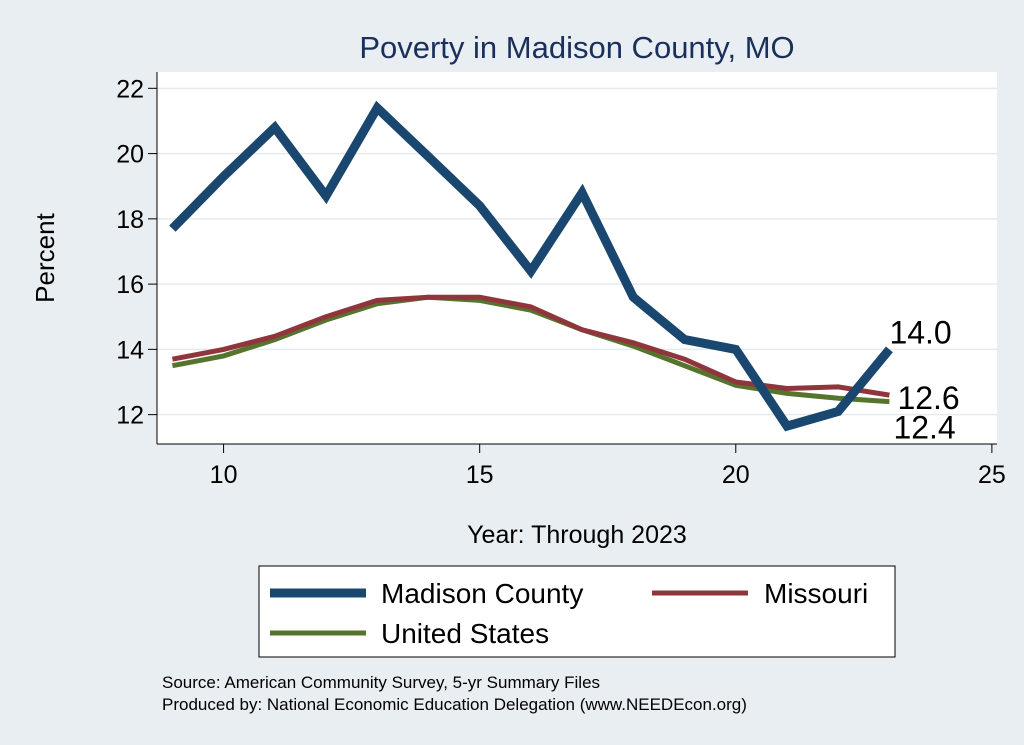  What do you see at coordinates (480, 475) in the screenshot?
I see `x-tick-label-15: 15` at bounding box center [480, 475].